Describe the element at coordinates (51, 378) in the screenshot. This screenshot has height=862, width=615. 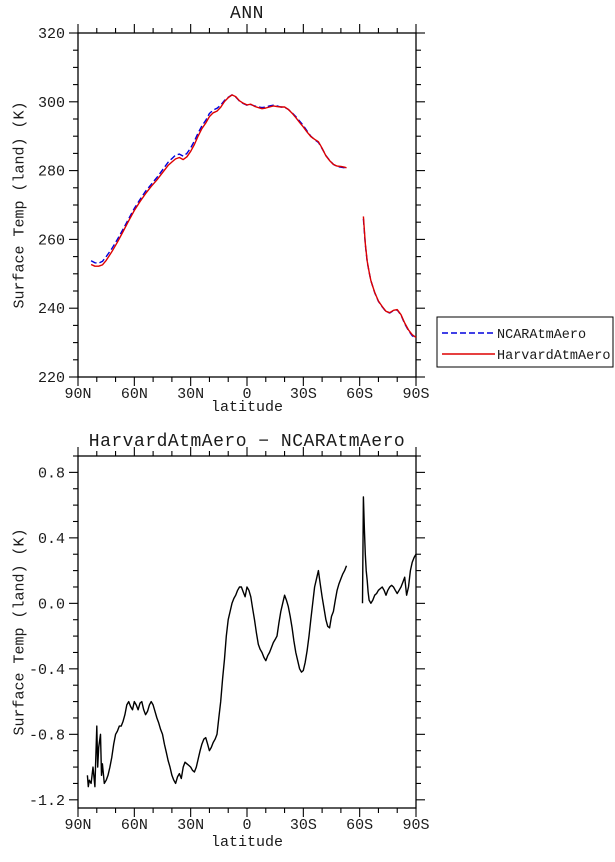
I see `y-tick-label: 220` at that location.